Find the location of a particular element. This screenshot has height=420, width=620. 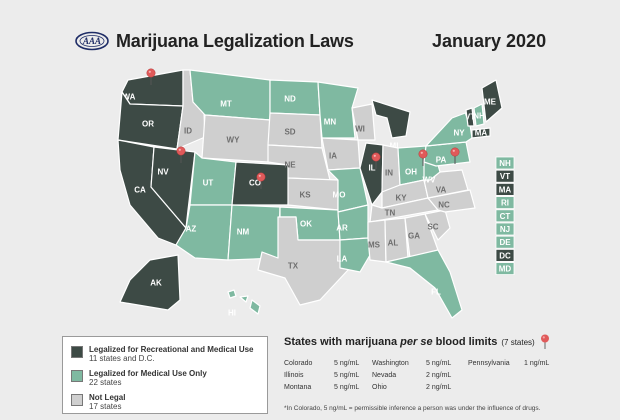

state-label-ne: NE is located at coordinates (290, 165).